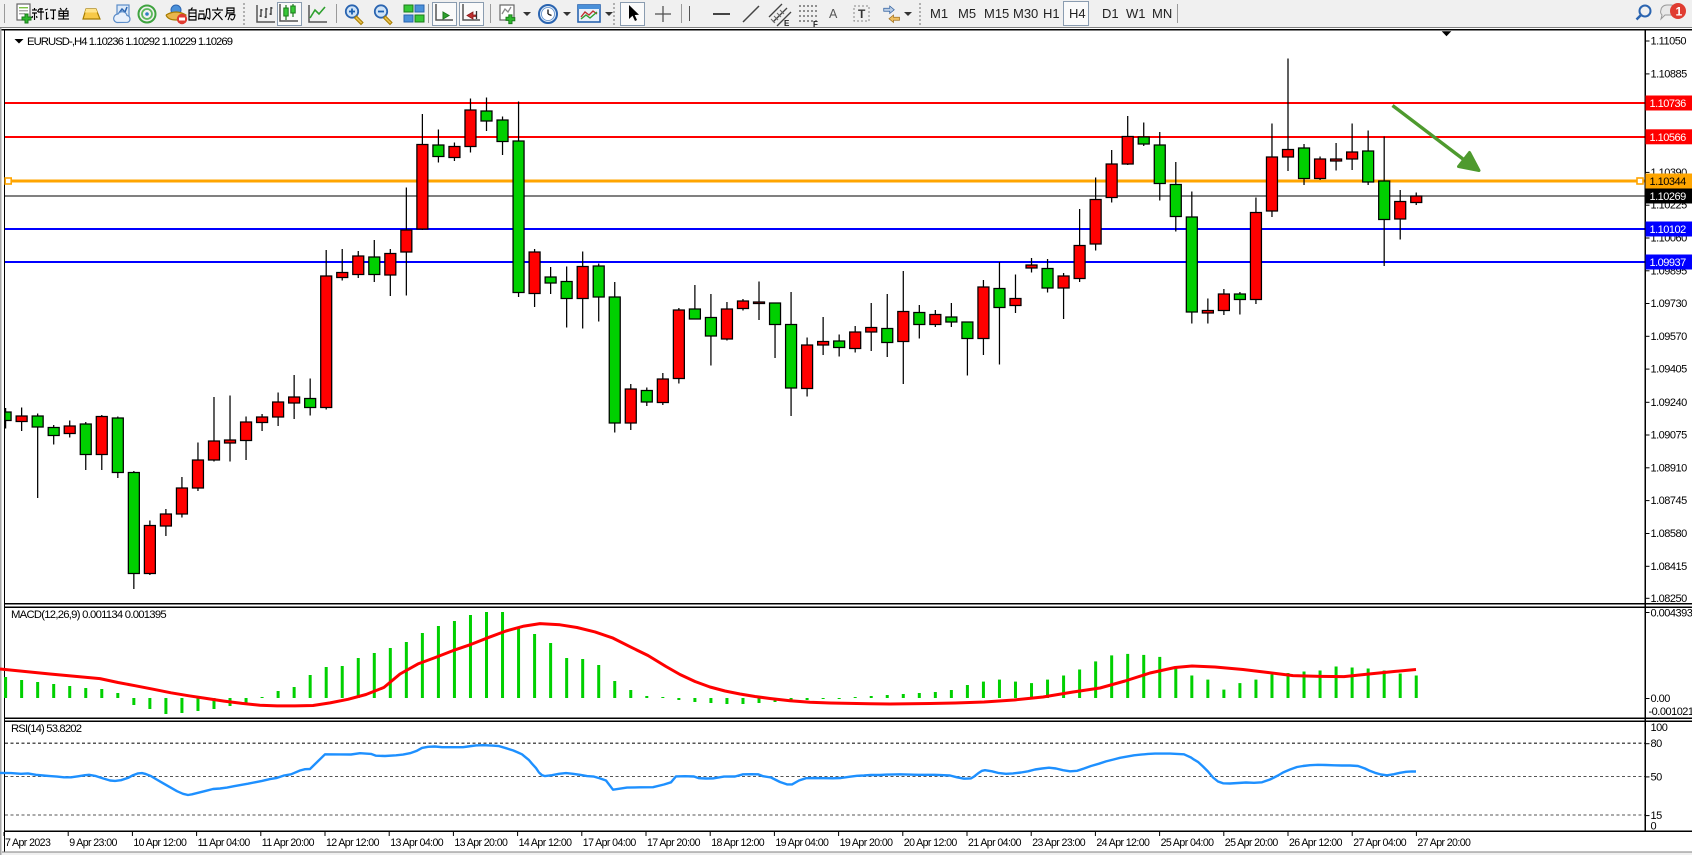 The image size is (1692, 855). What do you see at coordinates (1657, 744) in the screenshot?
I see `svg-text: 80` at bounding box center [1657, 744].